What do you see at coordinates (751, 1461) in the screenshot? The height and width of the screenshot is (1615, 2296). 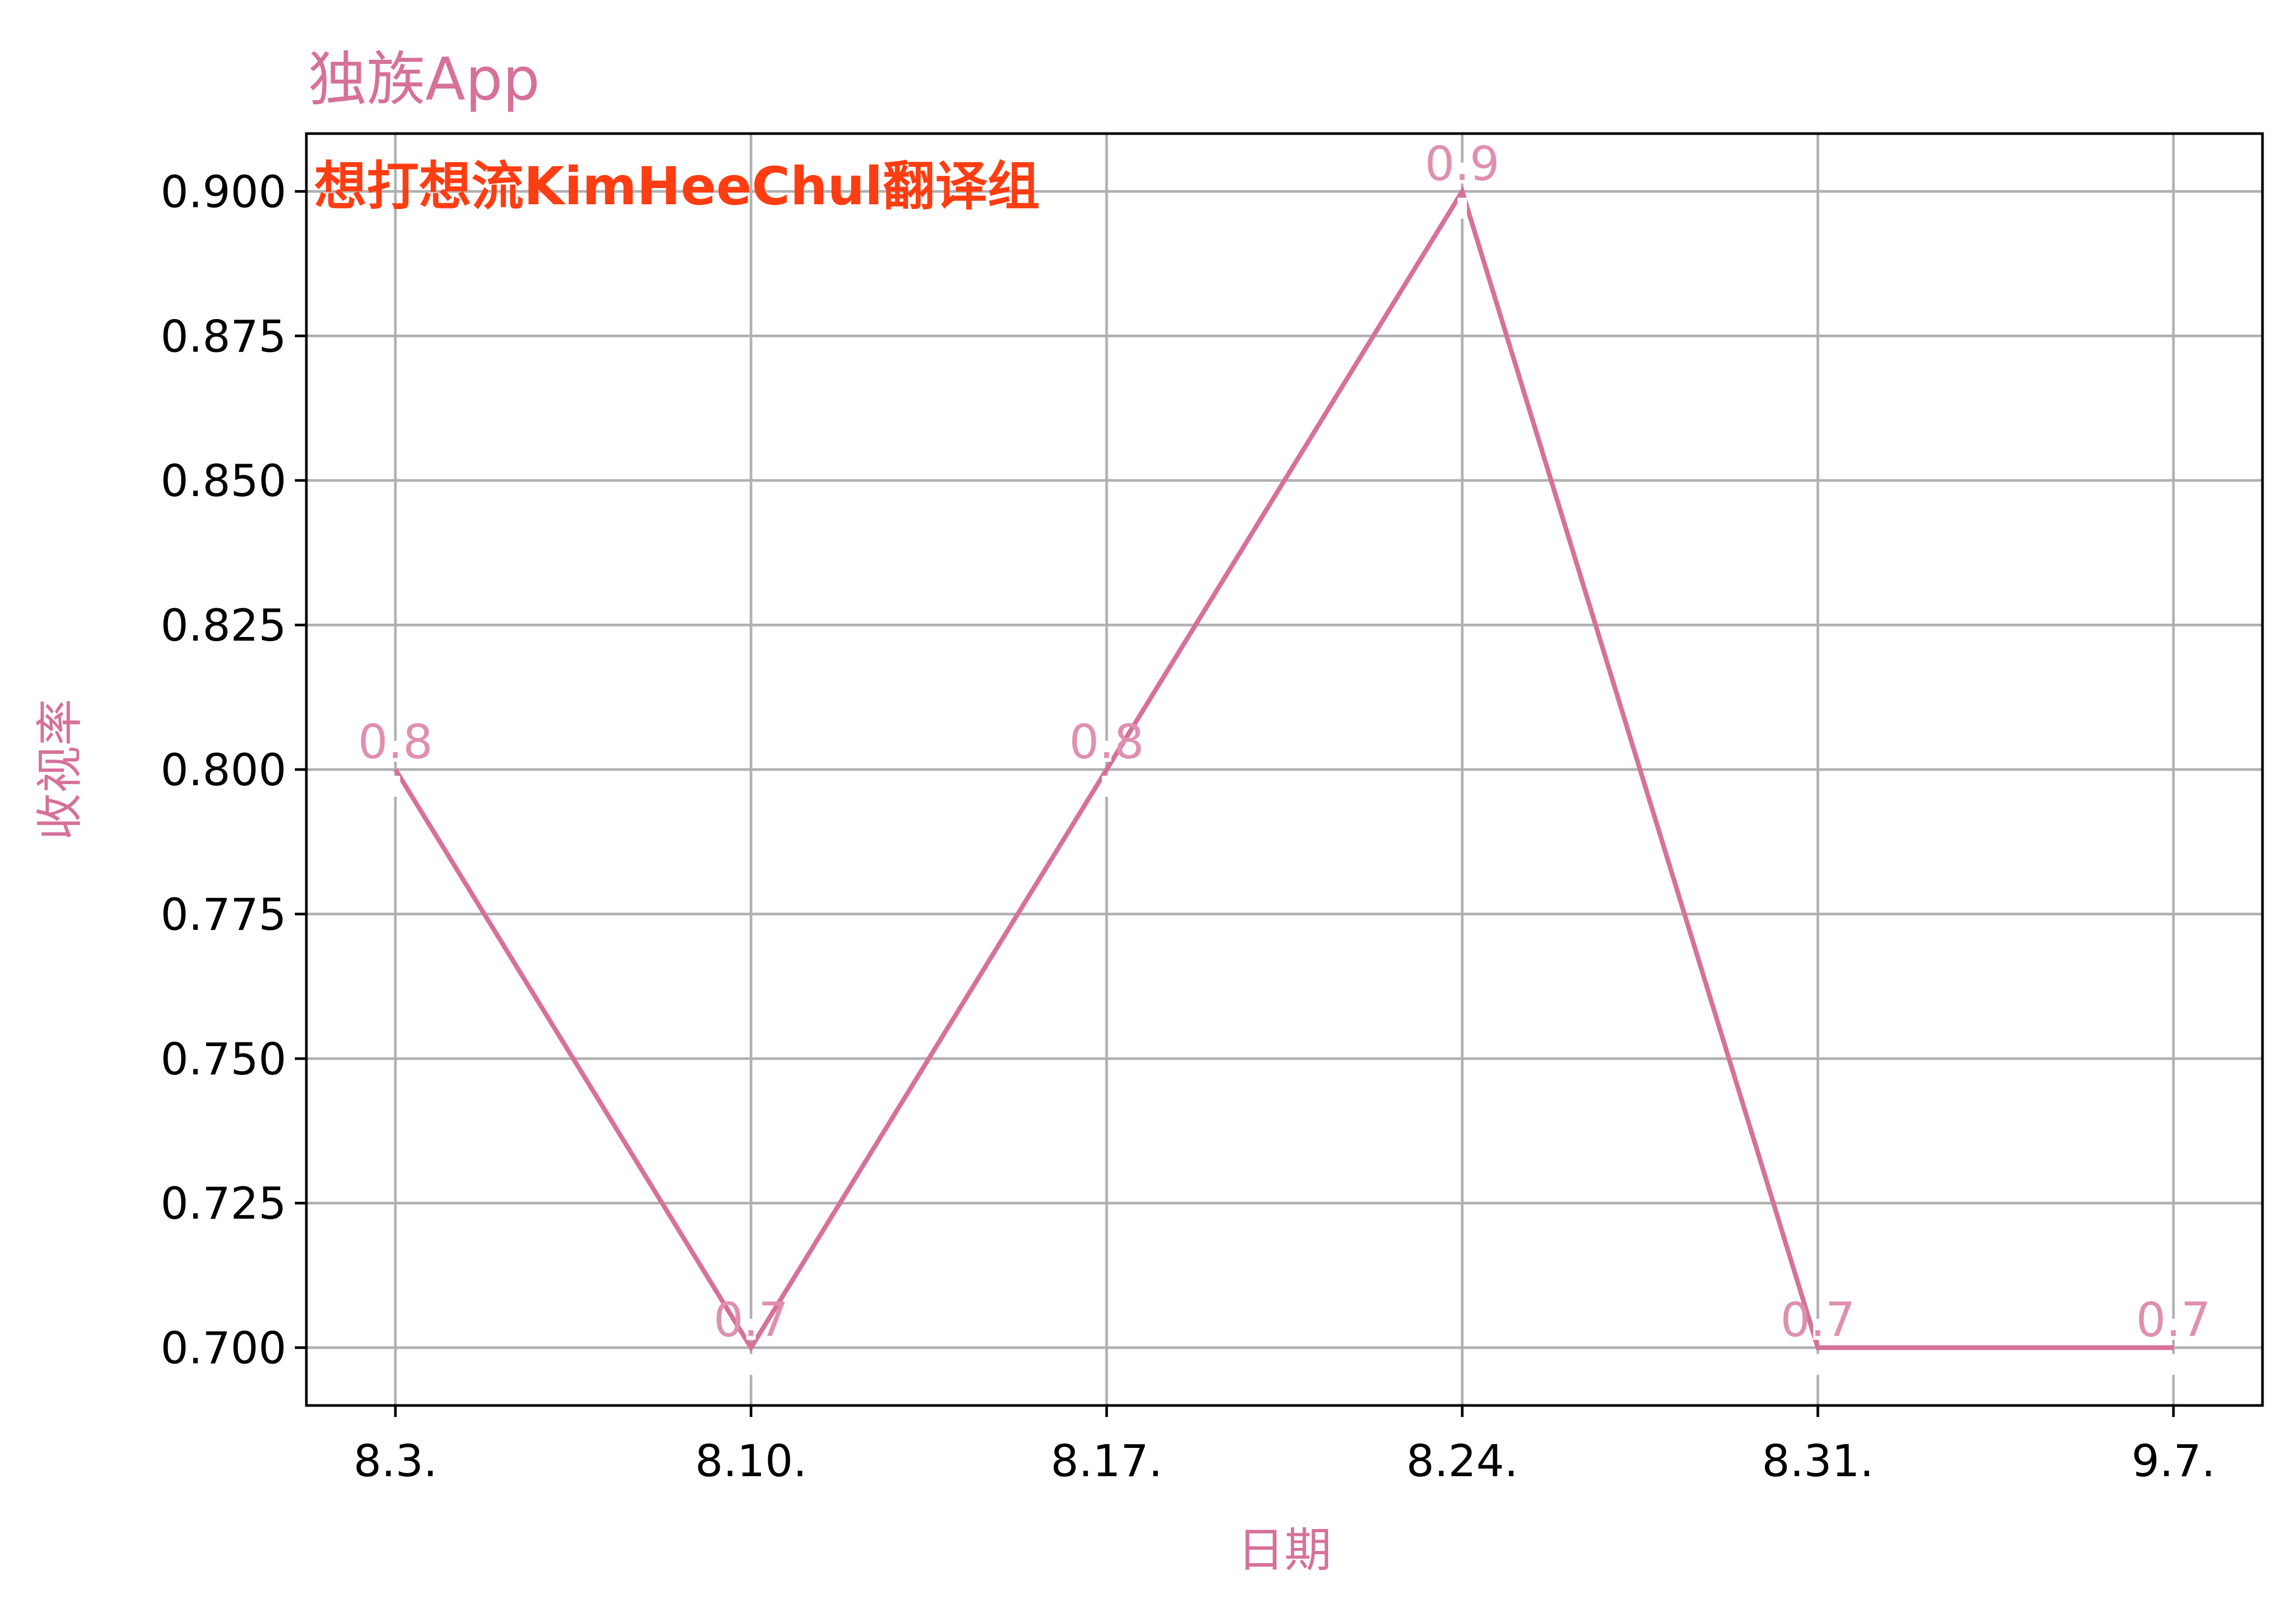 I see `x-tick-label: 8.10.` at bounding box center [751, 1461].